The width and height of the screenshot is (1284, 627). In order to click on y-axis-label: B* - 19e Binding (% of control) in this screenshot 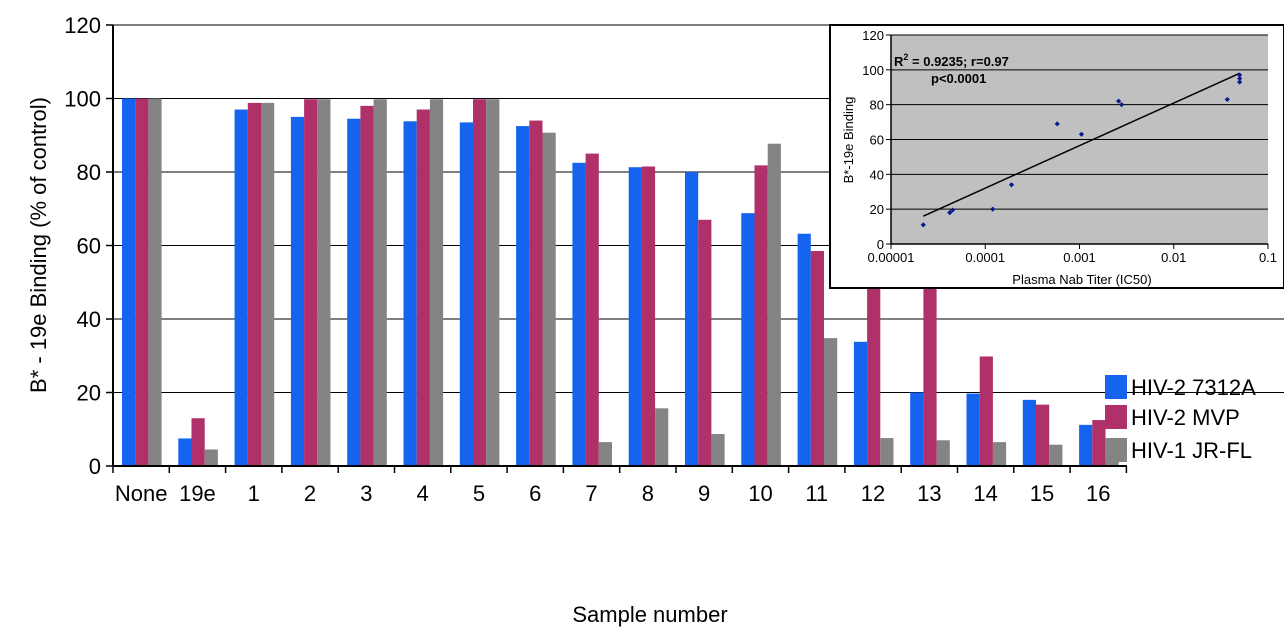, I will do `click(38, 245)`.